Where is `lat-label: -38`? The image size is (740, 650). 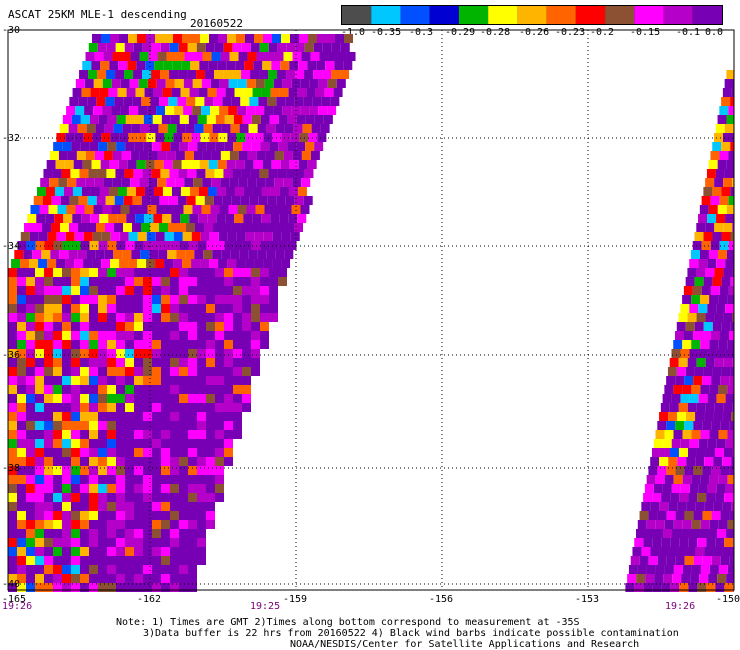 lat-label: -38 is located at coordinates (11, 468).